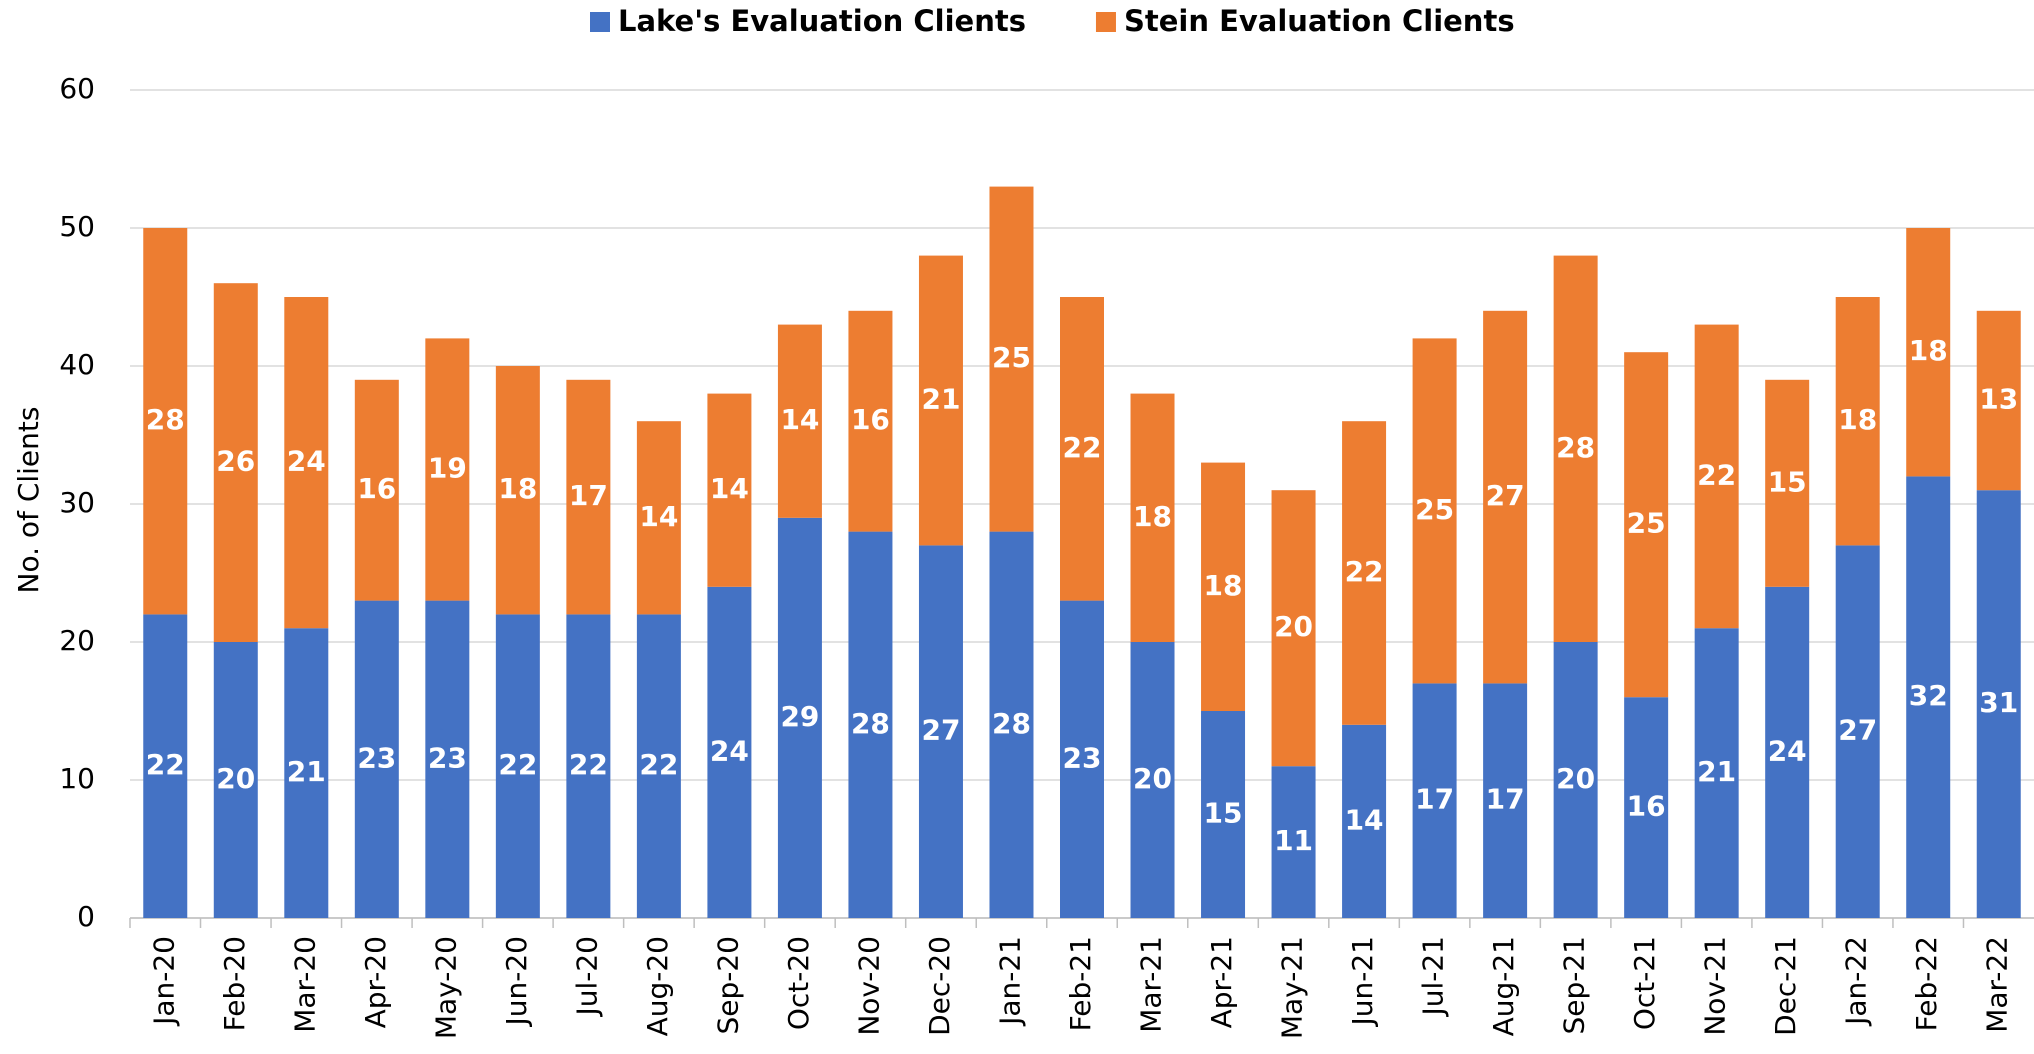  I want to click on x-tick-label: Aug-21, so click(1503, 986).